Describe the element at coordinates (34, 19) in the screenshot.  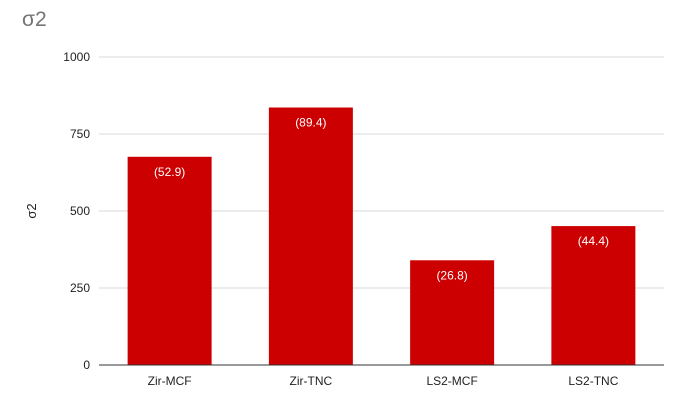
I see `chart-title: σ2` at that location.